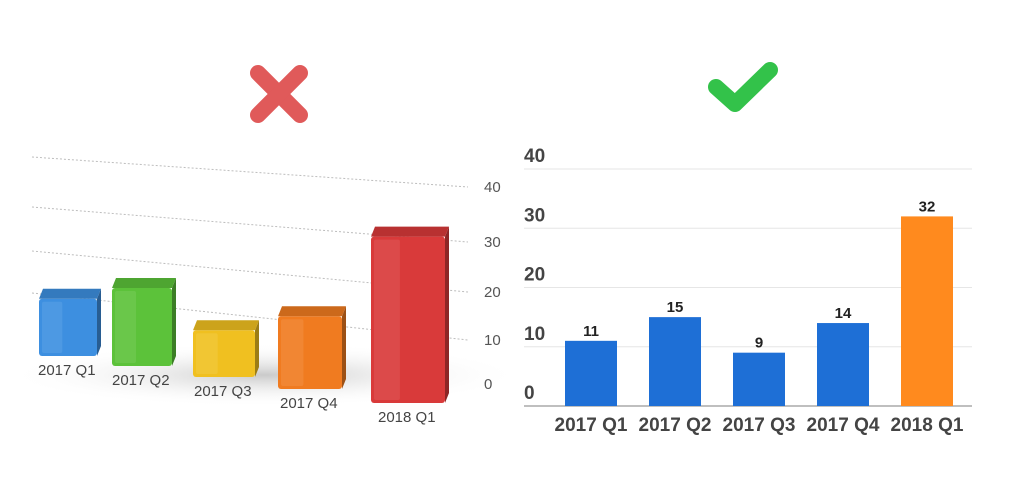 The image size is (1024, 486). Describe the element at coordinates (67, 370) in the screenshot. I see `bad-x-category-label: 2017 Q1` at that location.